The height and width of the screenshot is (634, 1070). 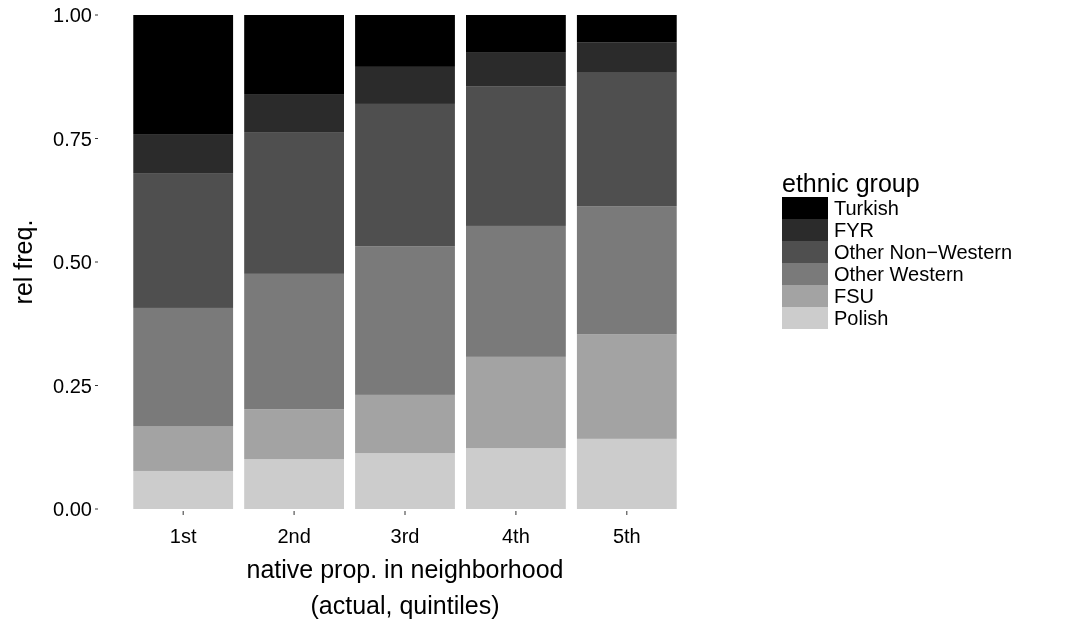 I want to click on y-tick-label: 0.50, so click(x=72, y=262).